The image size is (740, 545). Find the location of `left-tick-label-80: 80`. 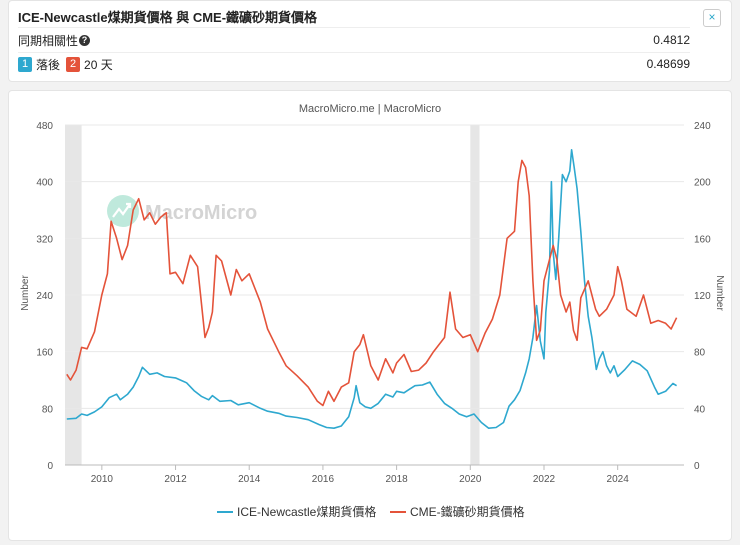

left-tick-label-80: 80 is located at coordinates (48, 409).